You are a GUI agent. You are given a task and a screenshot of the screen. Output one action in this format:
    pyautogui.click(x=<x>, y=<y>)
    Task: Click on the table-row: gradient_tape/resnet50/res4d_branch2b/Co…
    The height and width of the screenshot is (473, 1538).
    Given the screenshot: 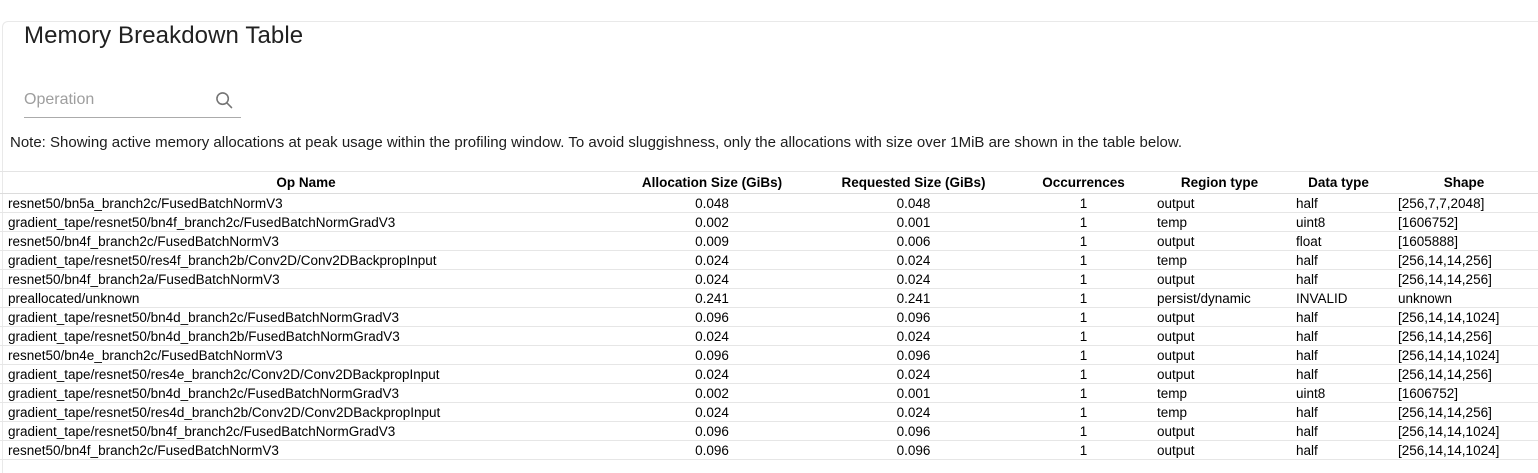 What is the action you would take?
    pyautogui.click(x=769, y=412)
    